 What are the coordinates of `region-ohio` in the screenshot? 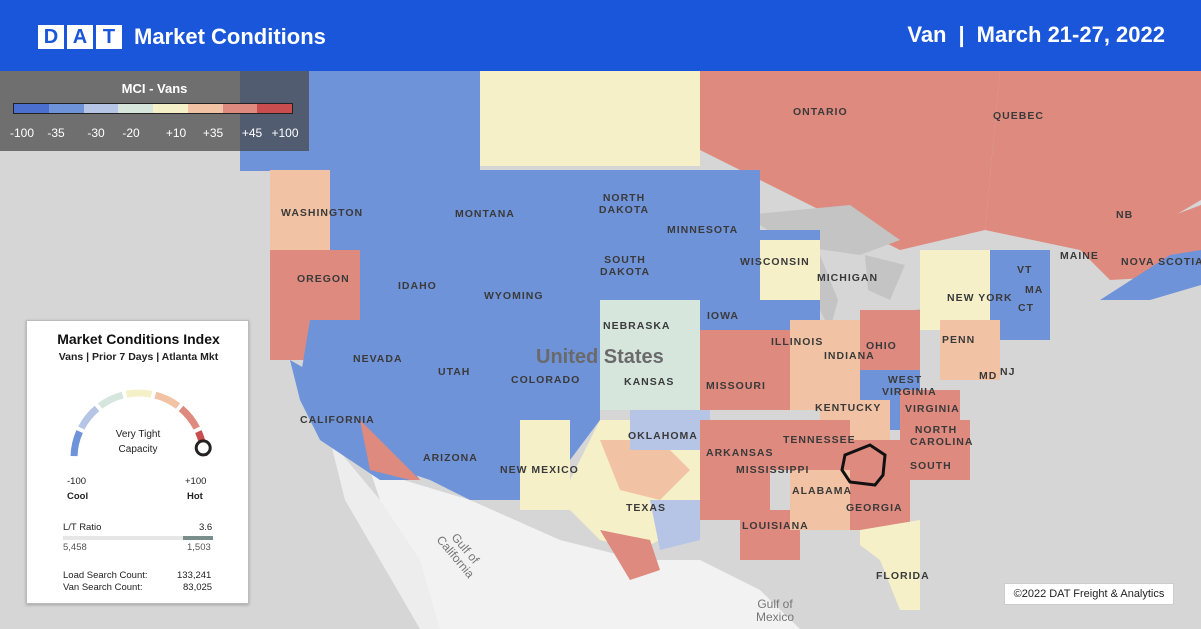 It's located at (890, 340).